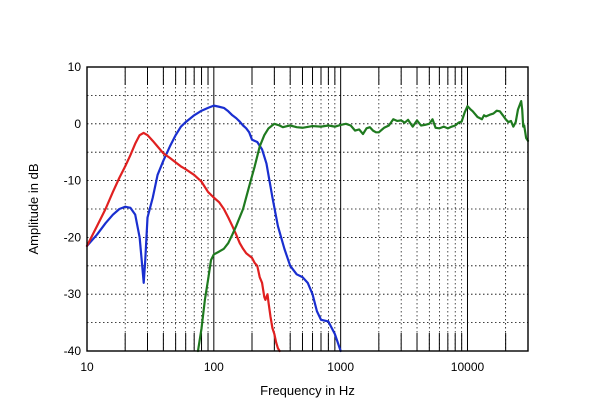 The width and height of the screenshot is (600, 419). What do you see at coordinates (73, 181) in the screenshot?
I see `y-tick-label: -10` at bounding box center [73, 181].